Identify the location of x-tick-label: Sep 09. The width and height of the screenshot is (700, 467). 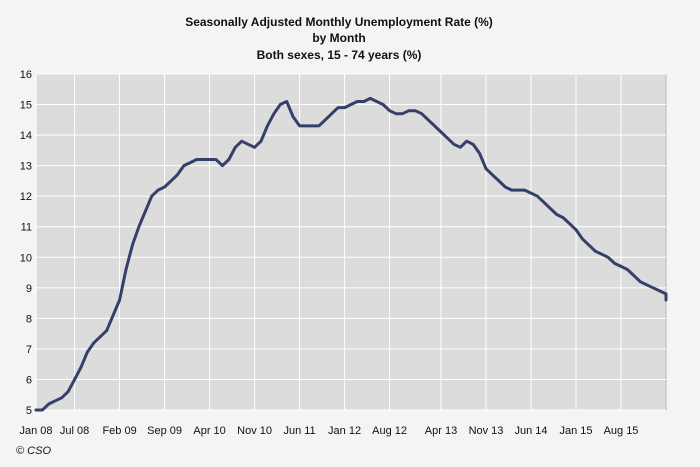
(164, 431).